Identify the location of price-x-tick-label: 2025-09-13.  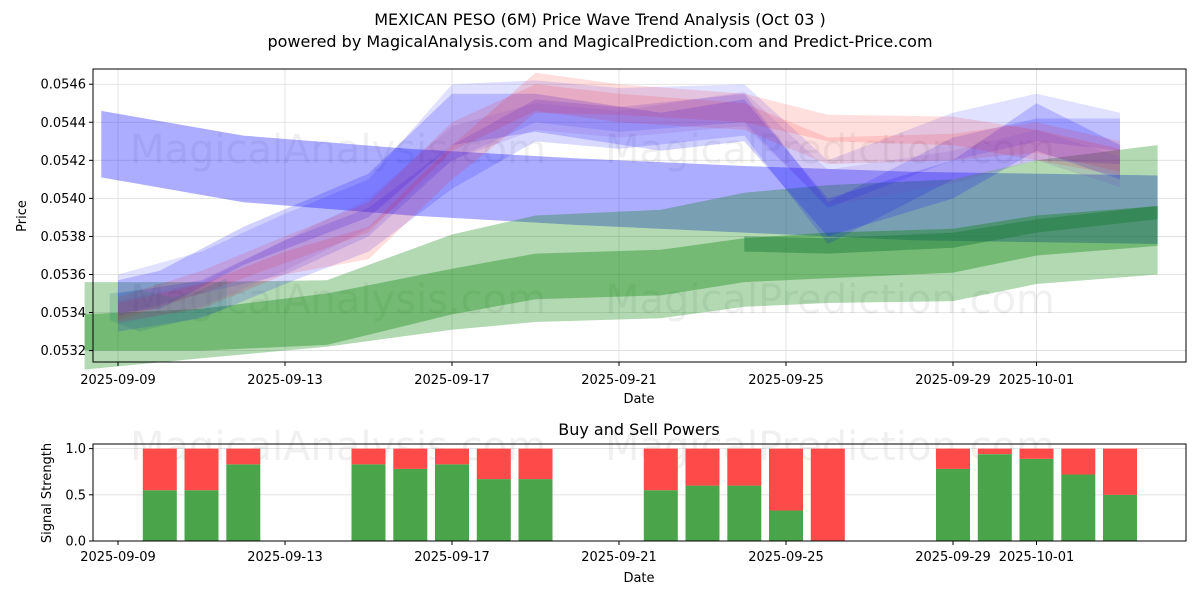
(285, 380).